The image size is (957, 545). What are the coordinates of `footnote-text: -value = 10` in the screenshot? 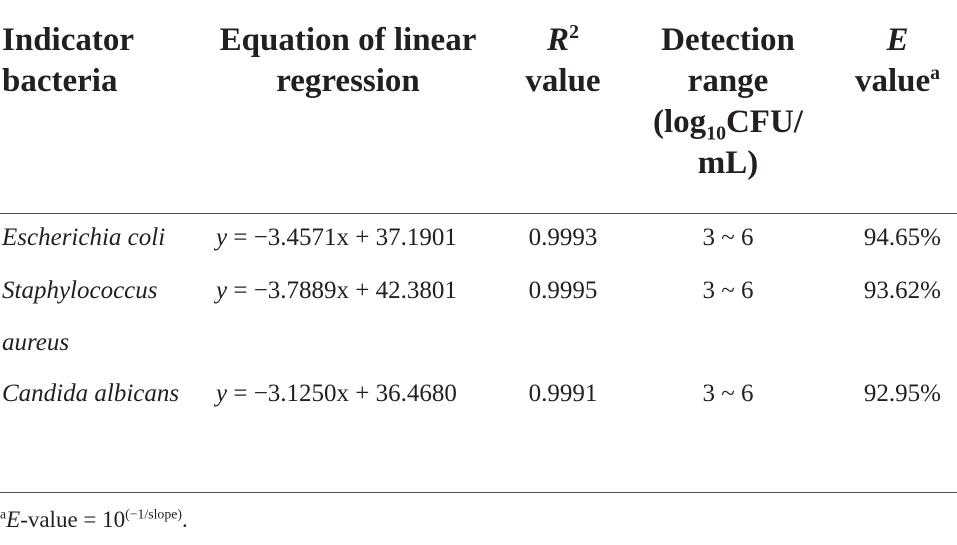 It's located at (73, 519).